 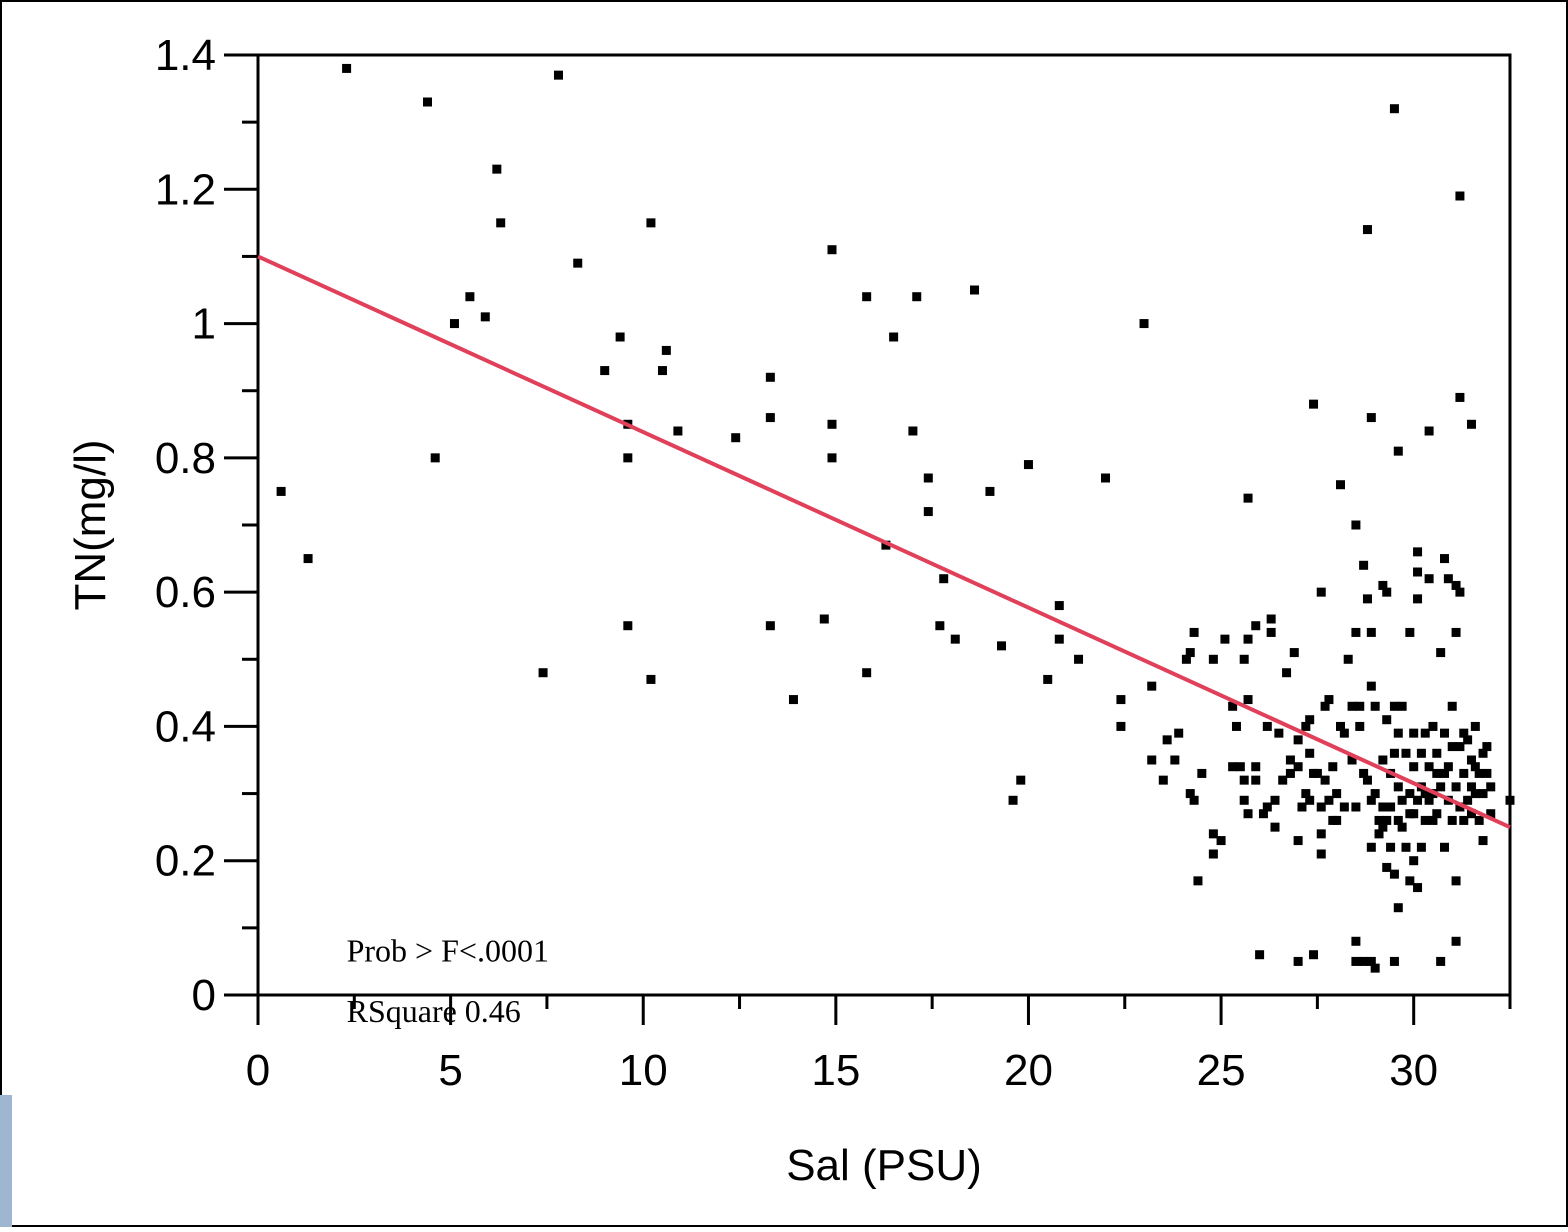 What do you see at coordinates (1028, 1070) in the screenshot?
I see `x-tick-label: 20` at bounding box center [1028, 1070].